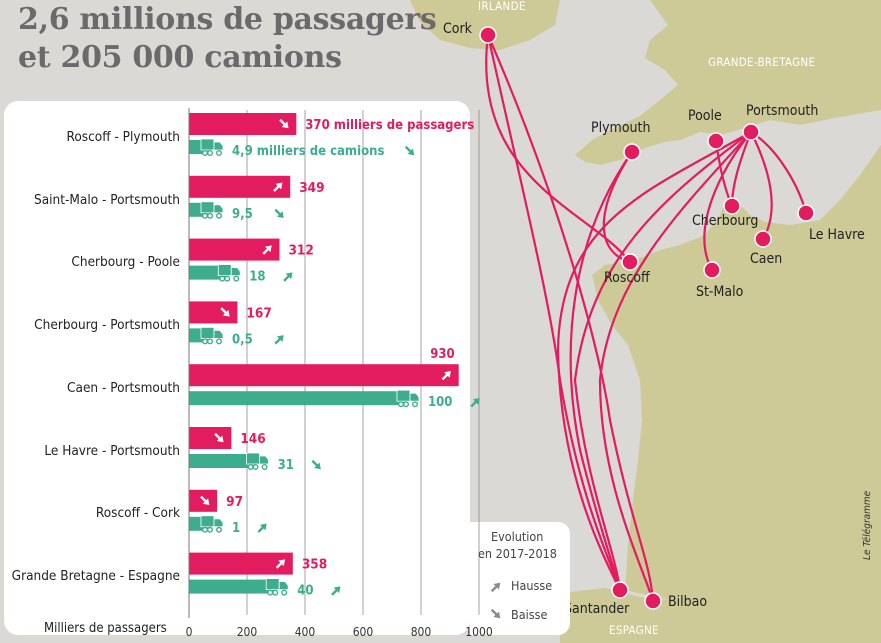 This screenshot has height=643, width=881. Describe the element at coordinates (236, 528) in the screenshot. I see `trucks-value-label: 1` at that location.